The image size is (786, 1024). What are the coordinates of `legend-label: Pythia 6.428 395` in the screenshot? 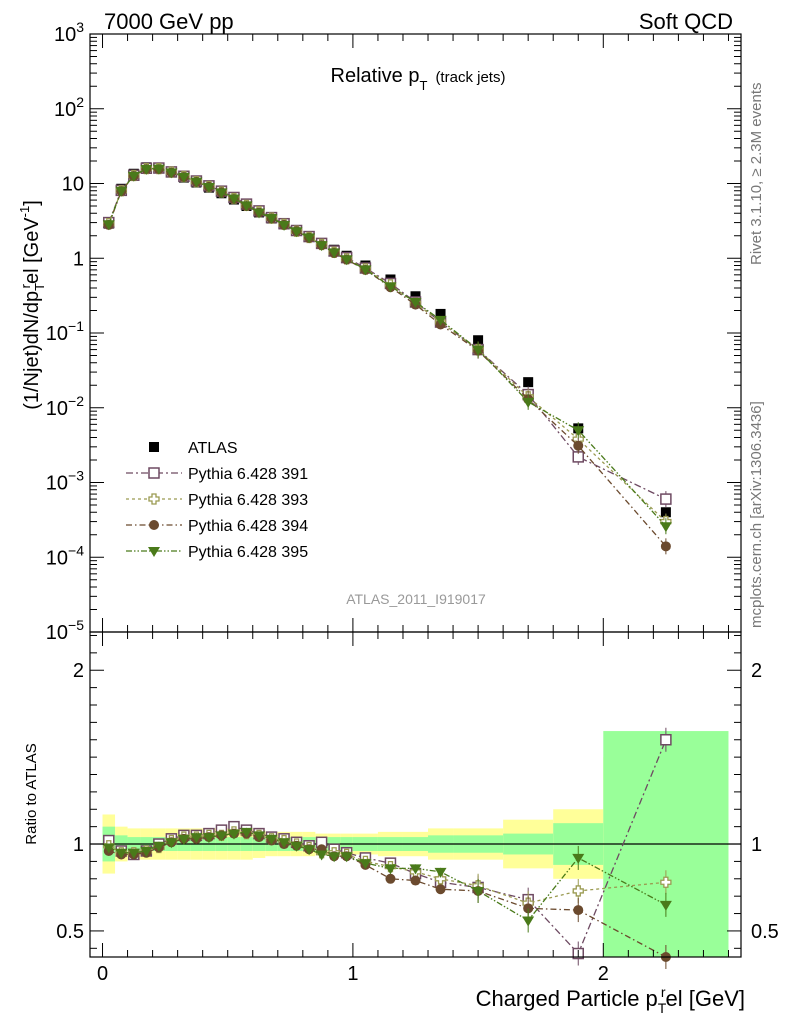 It's located at (248, 552).